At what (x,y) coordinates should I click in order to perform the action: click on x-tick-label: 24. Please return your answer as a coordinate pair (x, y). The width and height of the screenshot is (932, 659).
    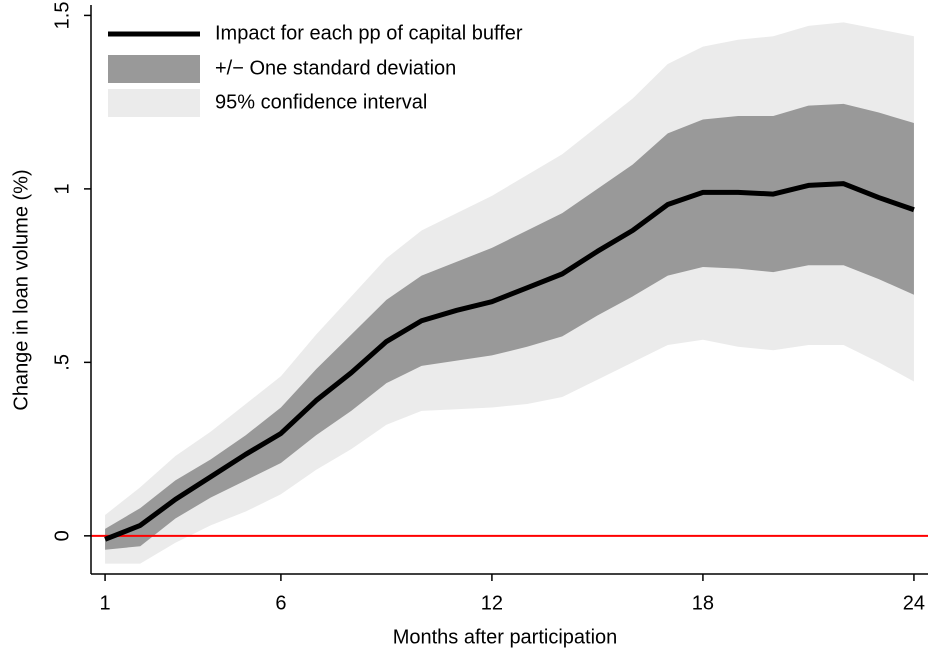
    Looking at the image, I should click on (914, 603).